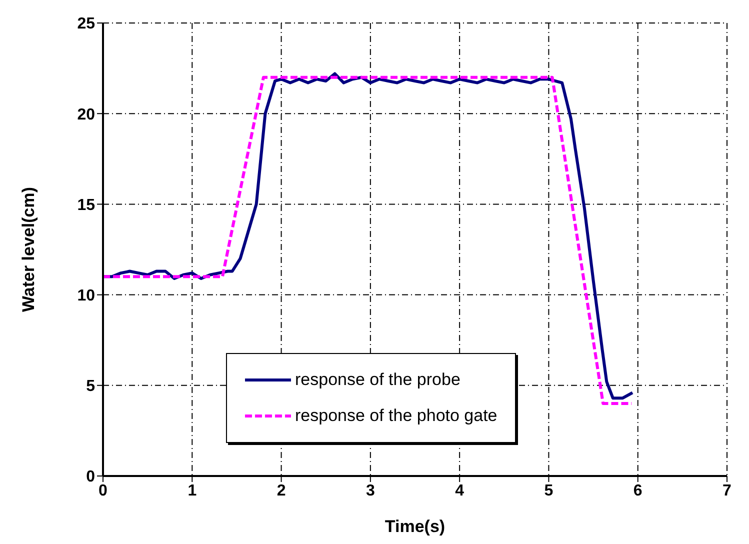 The width and height of the screenshot is (749, 544). Describe the element at coordinates (727, 491) in the screenshot. I see `x-tick-label: 7` at that location.